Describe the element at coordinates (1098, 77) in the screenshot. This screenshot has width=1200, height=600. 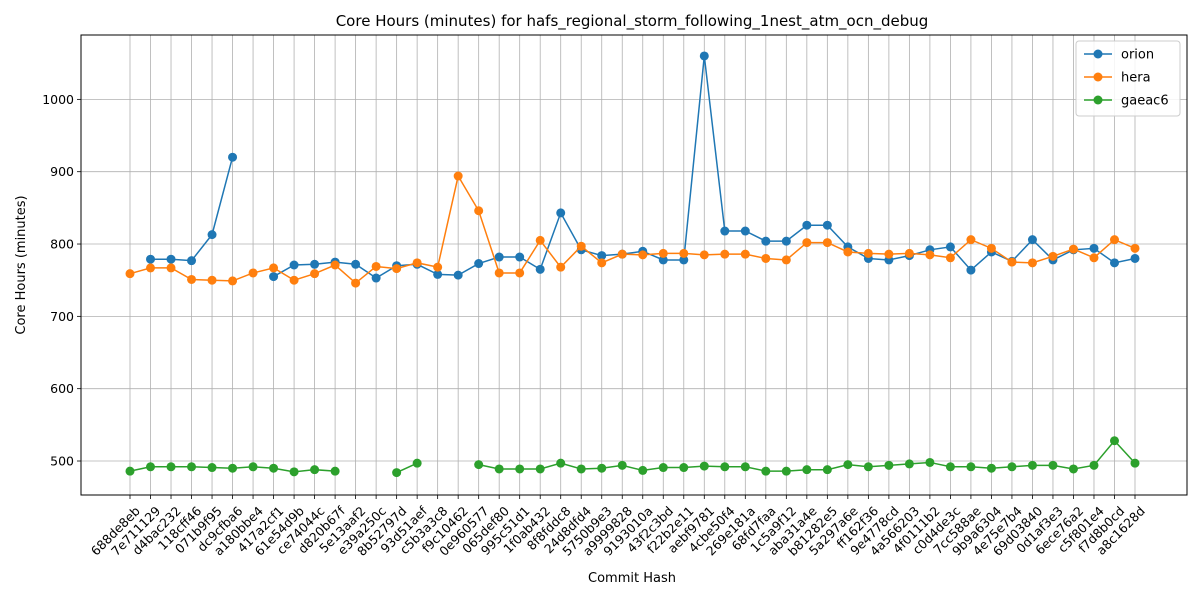
I see `legend-marker-hera` at that location.